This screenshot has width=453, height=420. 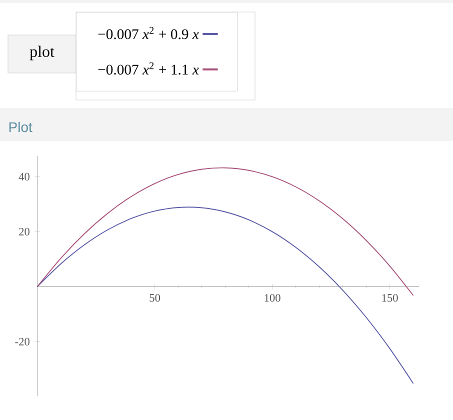 I want to click on y-tick-label: 20, so click(x=24, y=232).